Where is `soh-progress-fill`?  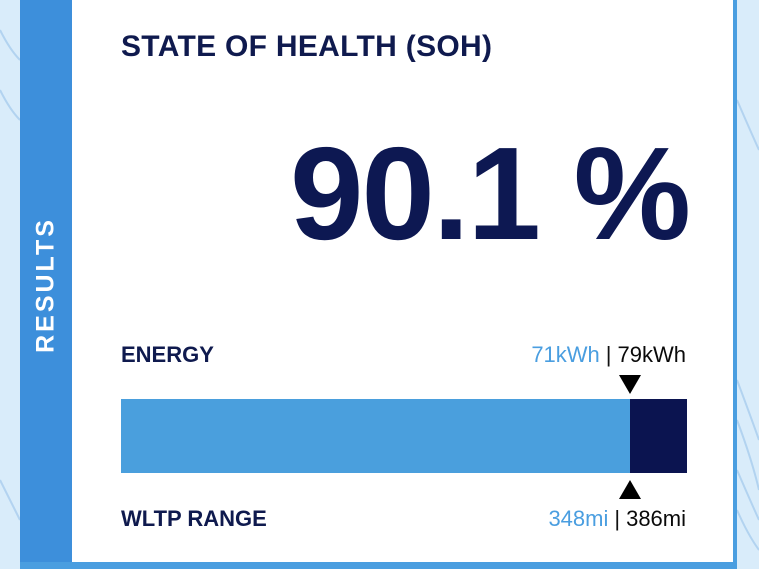 soh-progress-fill is located at coordinates (375, 436).